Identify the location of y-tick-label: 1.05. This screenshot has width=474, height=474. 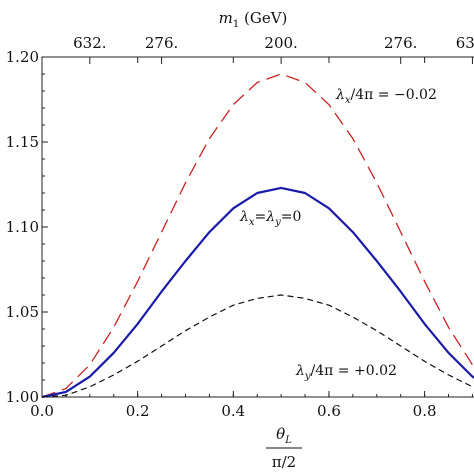
(22, 312).